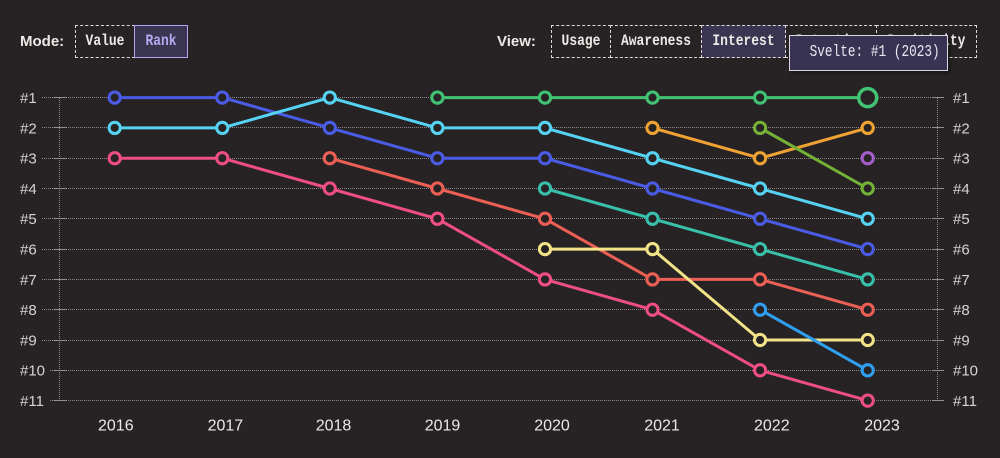 Image resolution: width=1000 pixels, height=458 pixels. What do you see at coordinates (882, 426) in the screenshot?
I see `svg-text: 2023` at bounding box center [882, 426].